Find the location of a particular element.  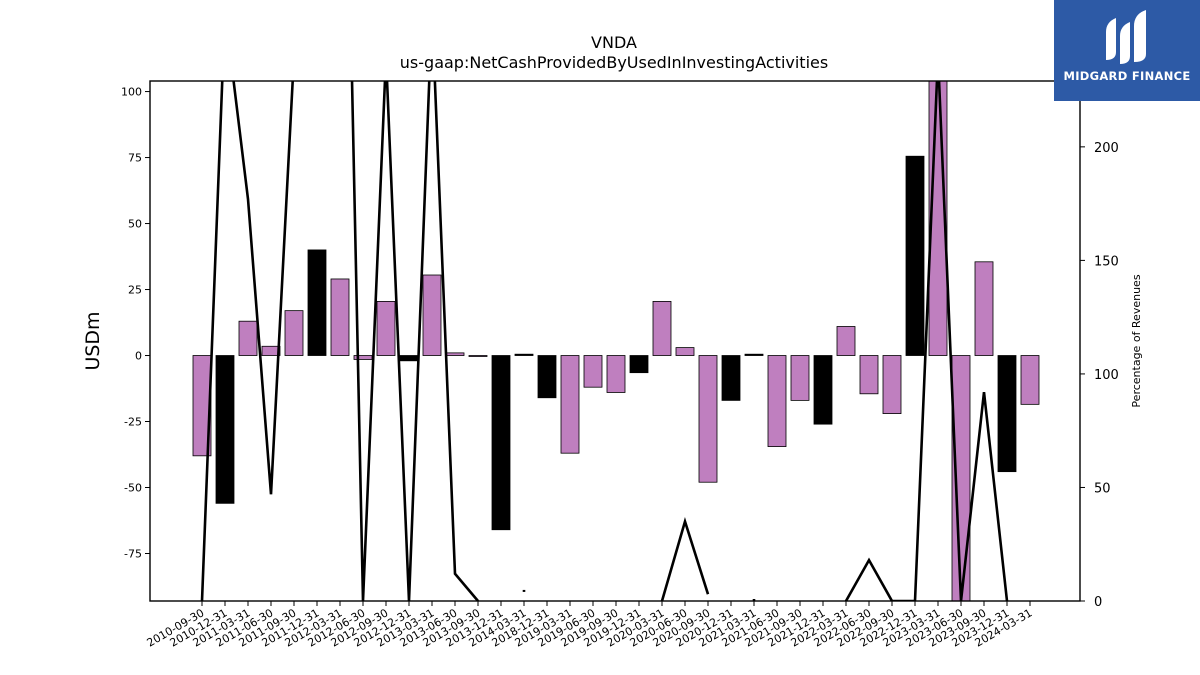

y-tick-label: -50 is located at coordinates (133, 487).